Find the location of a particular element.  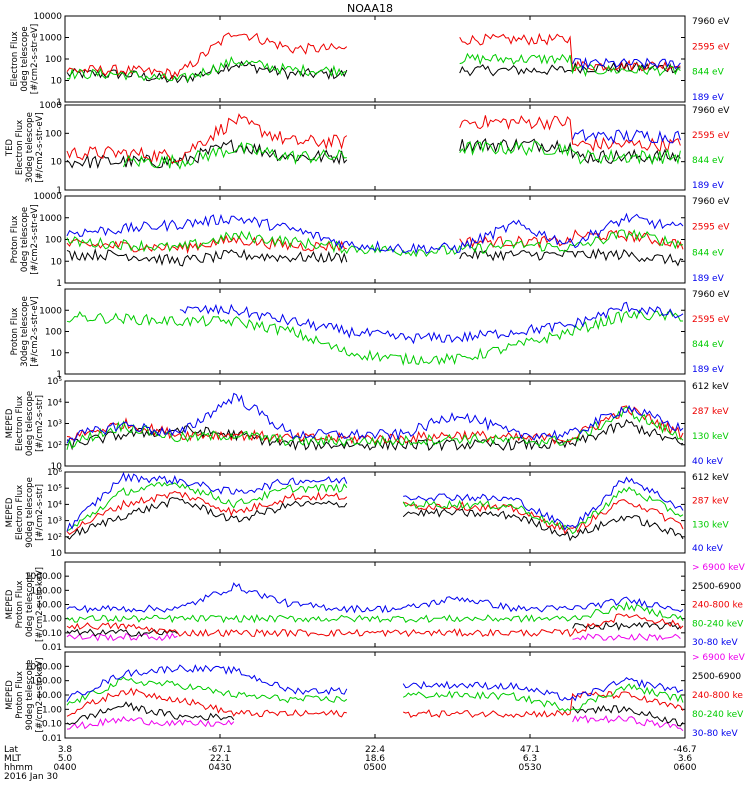

y-tick-label: 10000 is located at coordinates (47, 17).